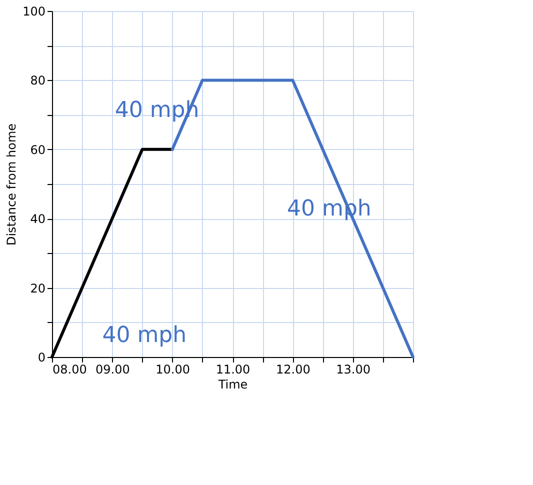  What do you see at coordinates (233, 369) in the screenshot?
I see `x-tick-label: 11.00` at bounding box center [233, 369].